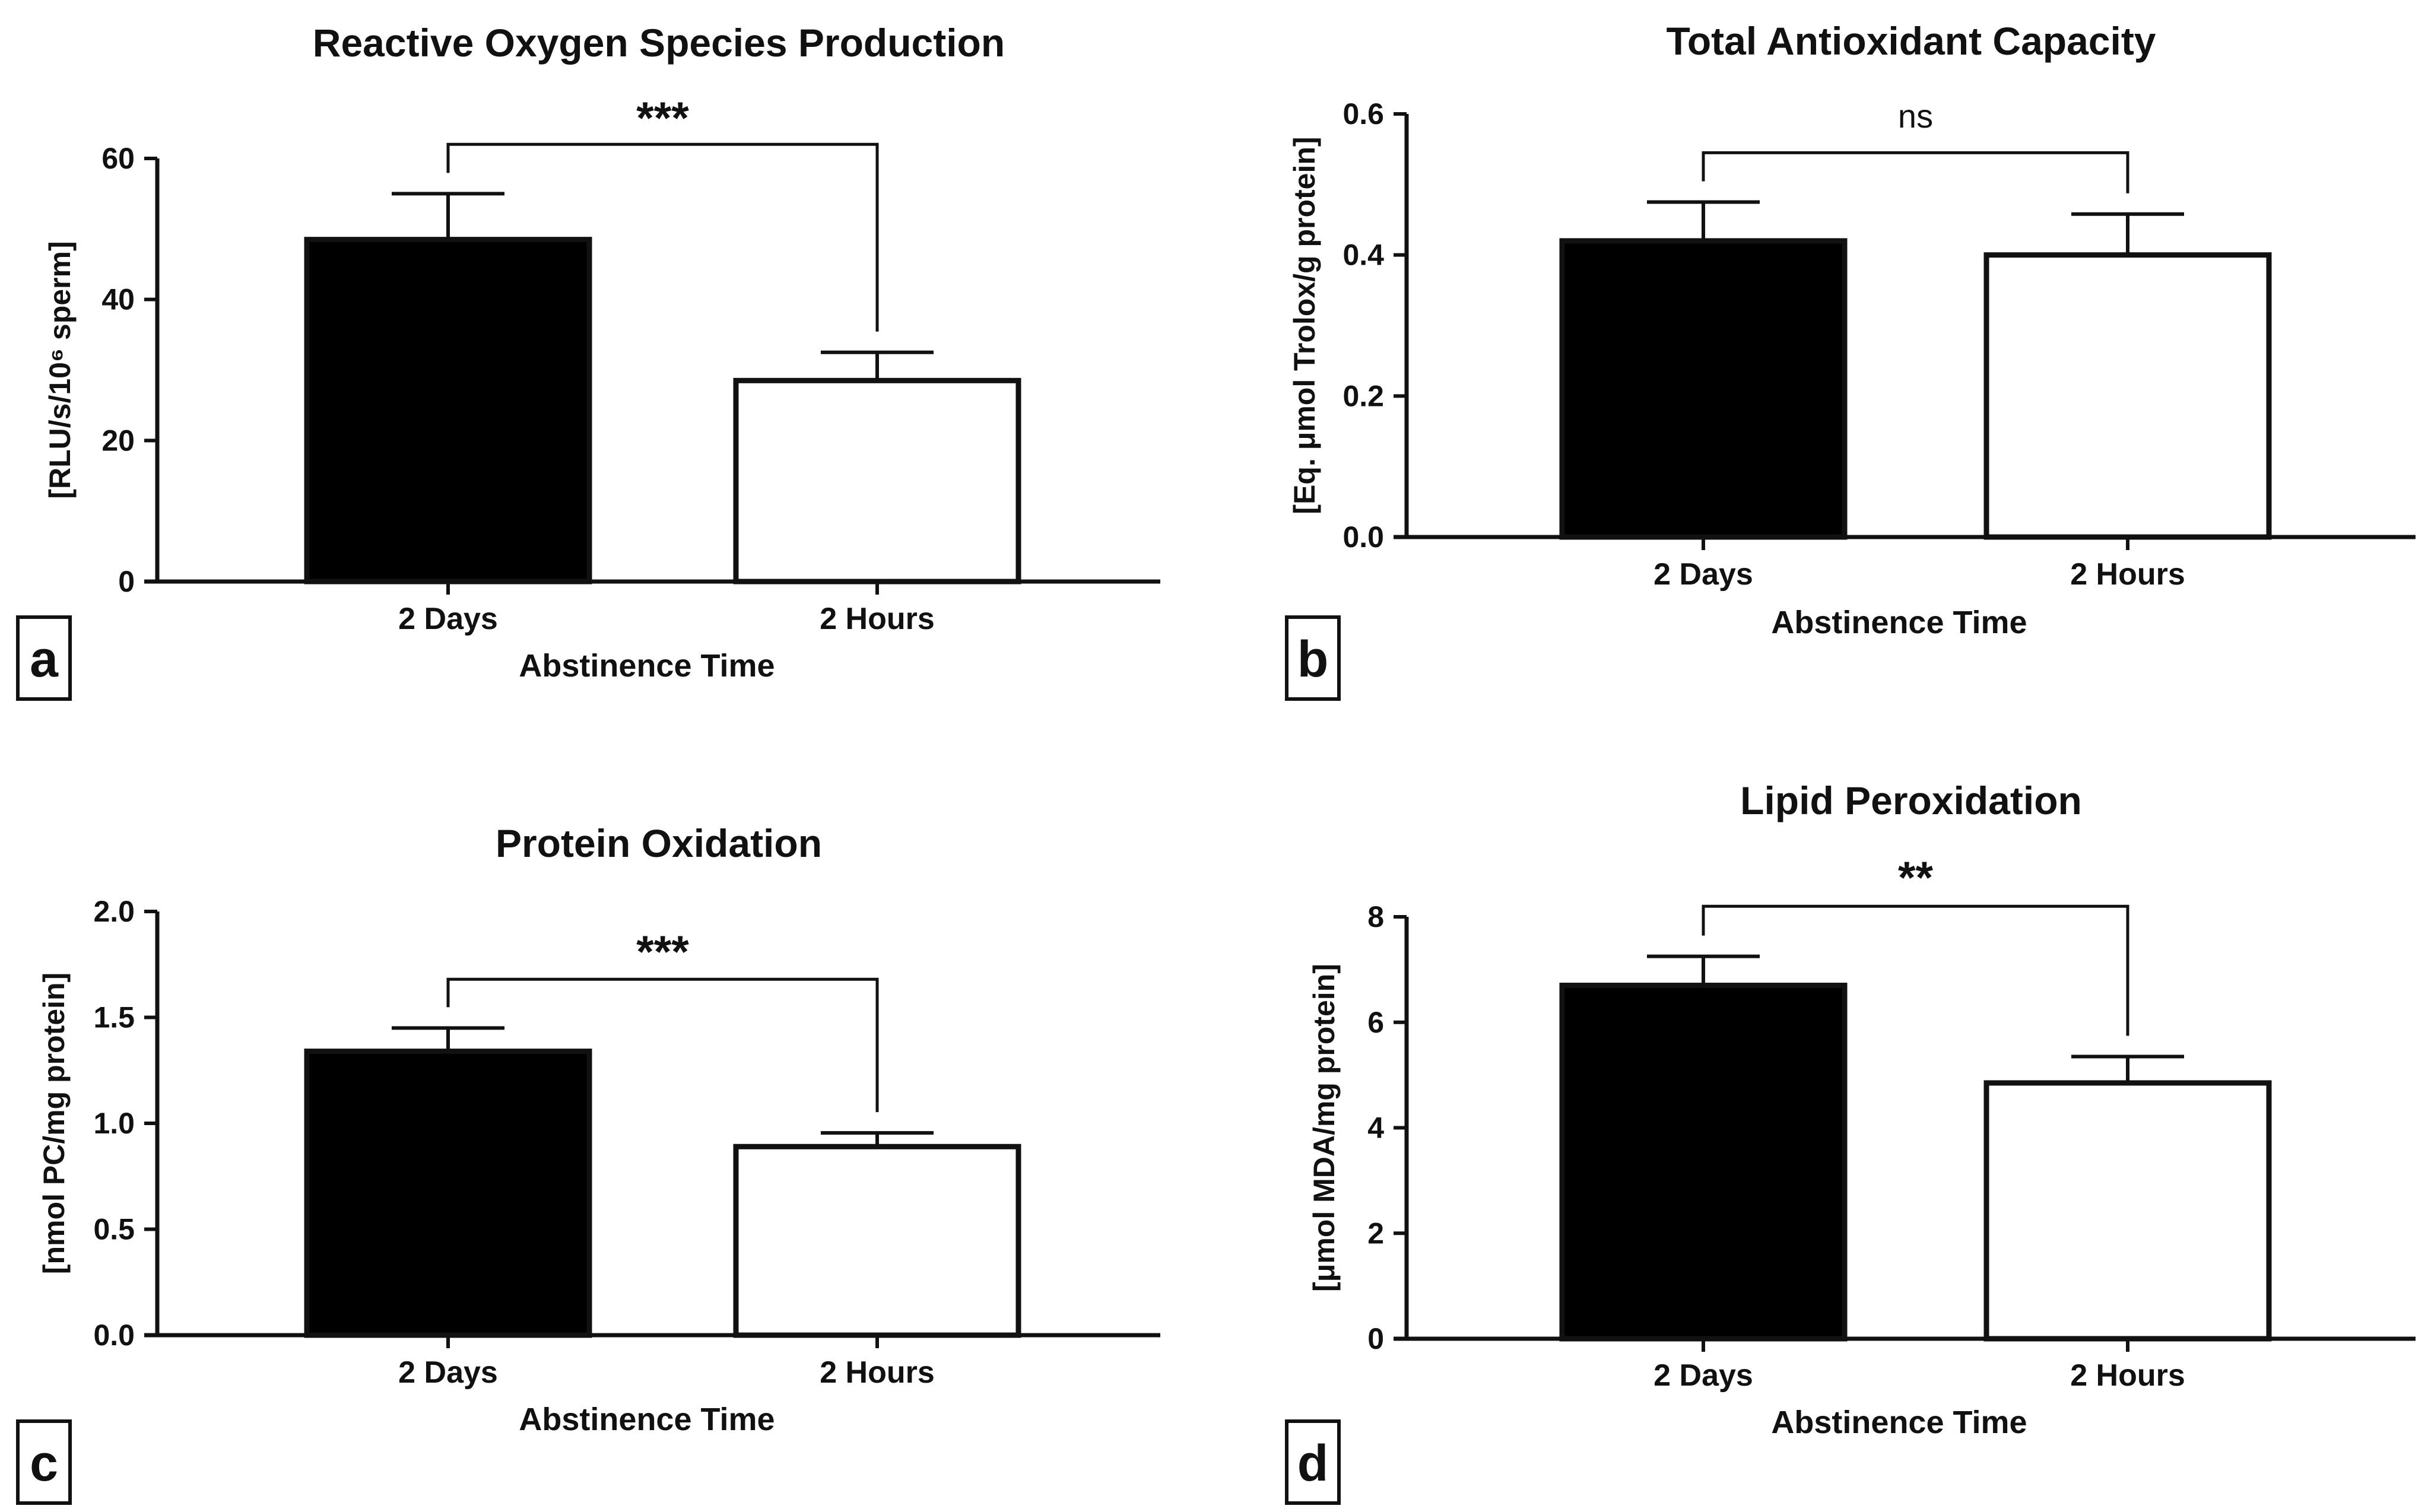 Image resolution: width=2428 pixels, height=1512 pixels. I want to click on panel-b-bar-hours, so click(2127, 396).